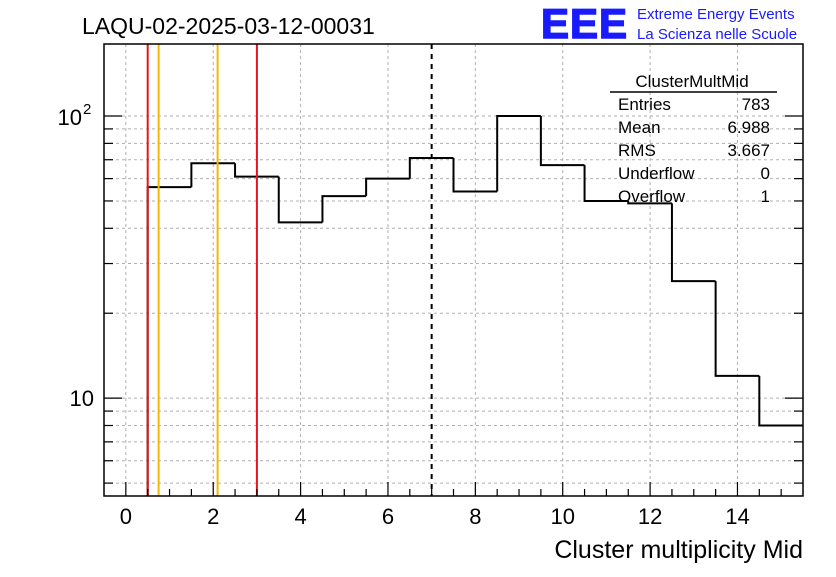  I want to click on logo-line1: Extreme Energy Events, so click(716, 14).